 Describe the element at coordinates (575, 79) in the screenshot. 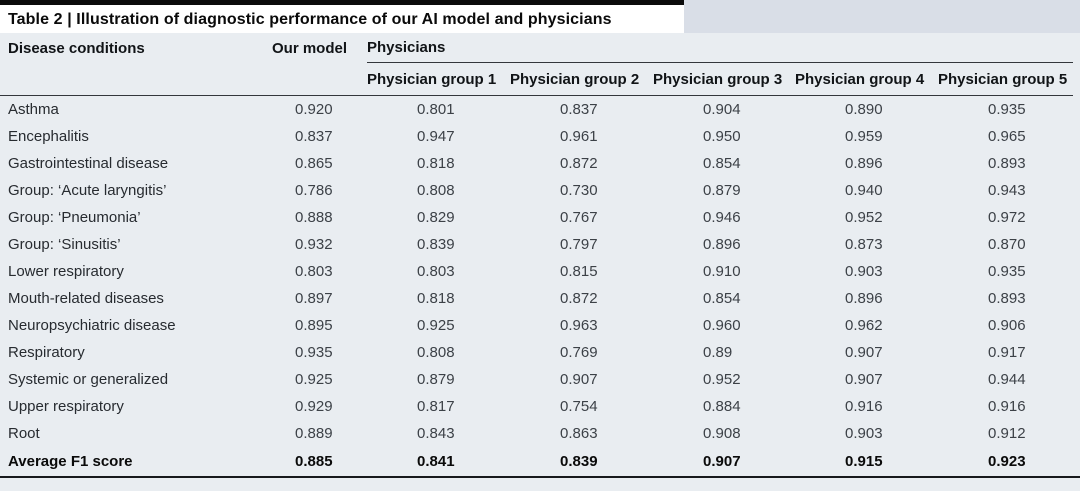

I see `column-header-physician-group-2: Physician group 2` at that location.